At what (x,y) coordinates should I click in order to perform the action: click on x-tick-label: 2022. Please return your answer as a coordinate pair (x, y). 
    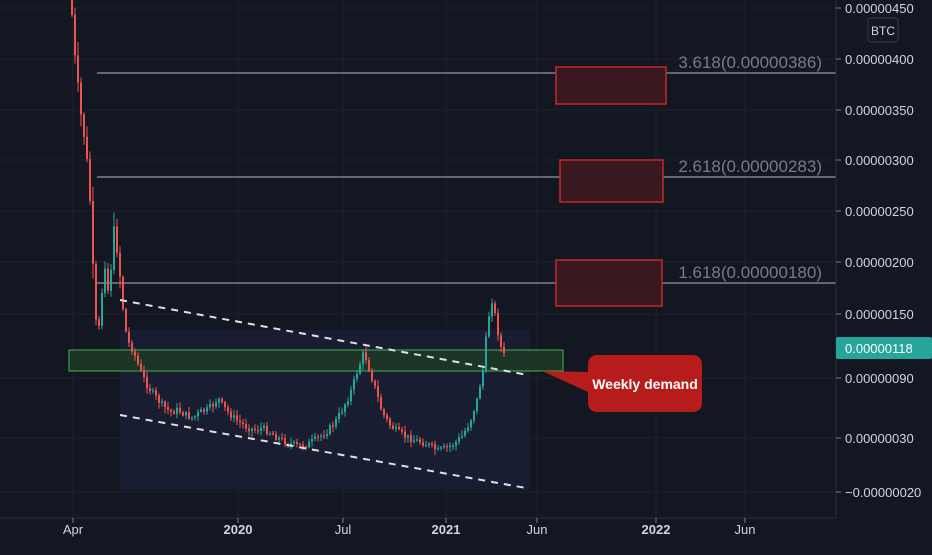
    Looking at the image, I should click on (656, 529).